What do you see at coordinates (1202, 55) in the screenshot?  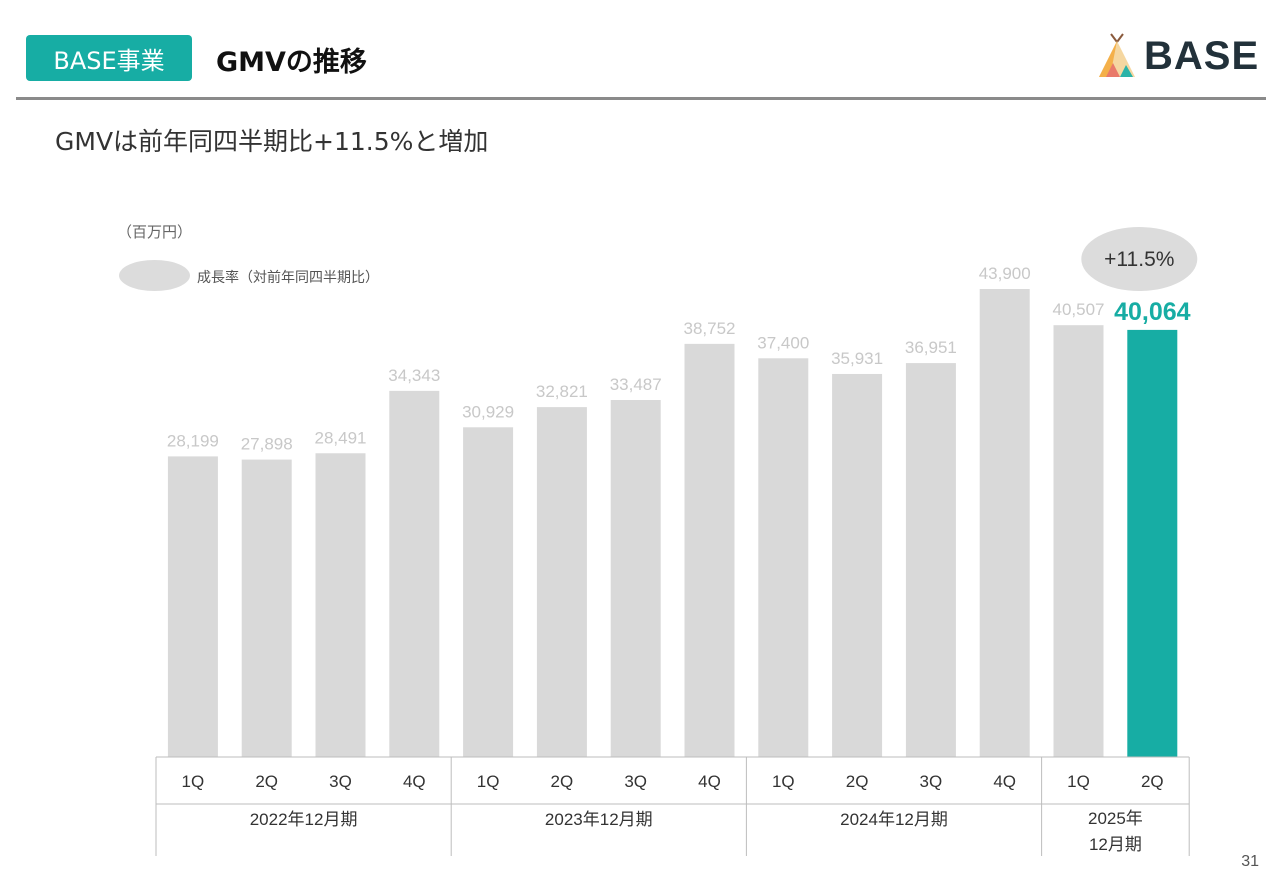 I see `logo-text: BASE` at bounding box center [1202, 55].